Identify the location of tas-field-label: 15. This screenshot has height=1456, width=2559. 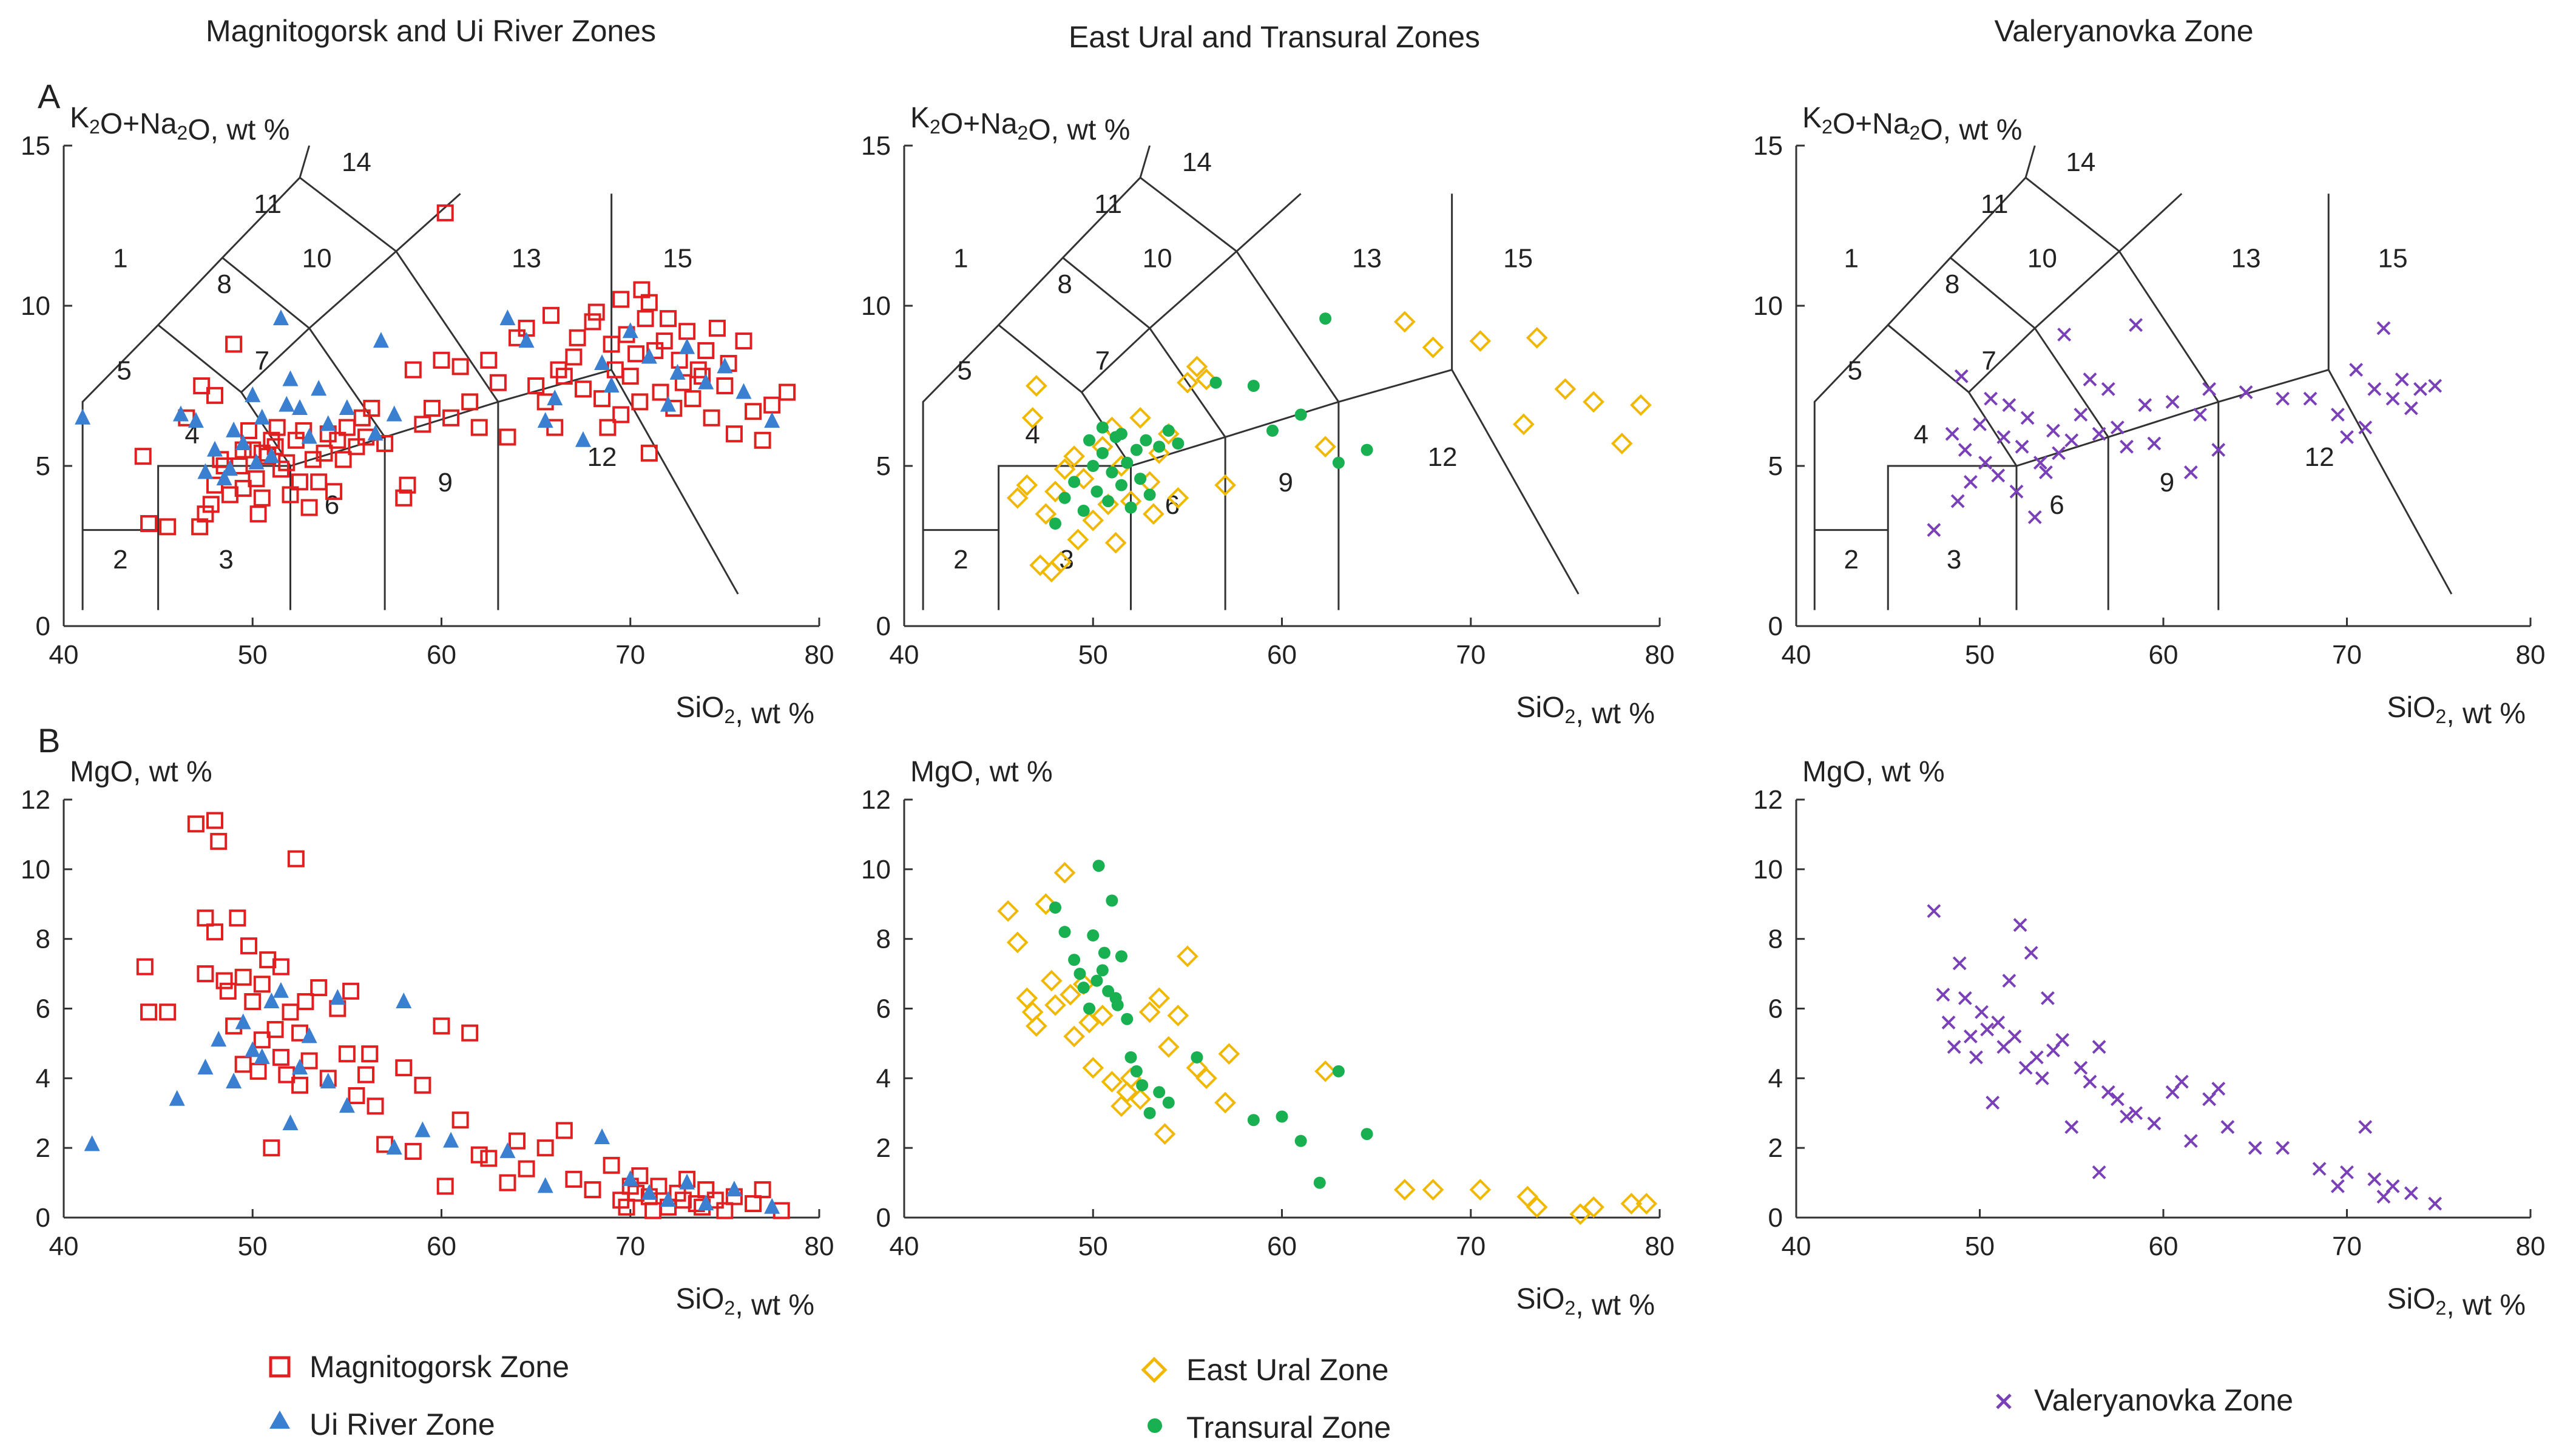
(2393, 259).